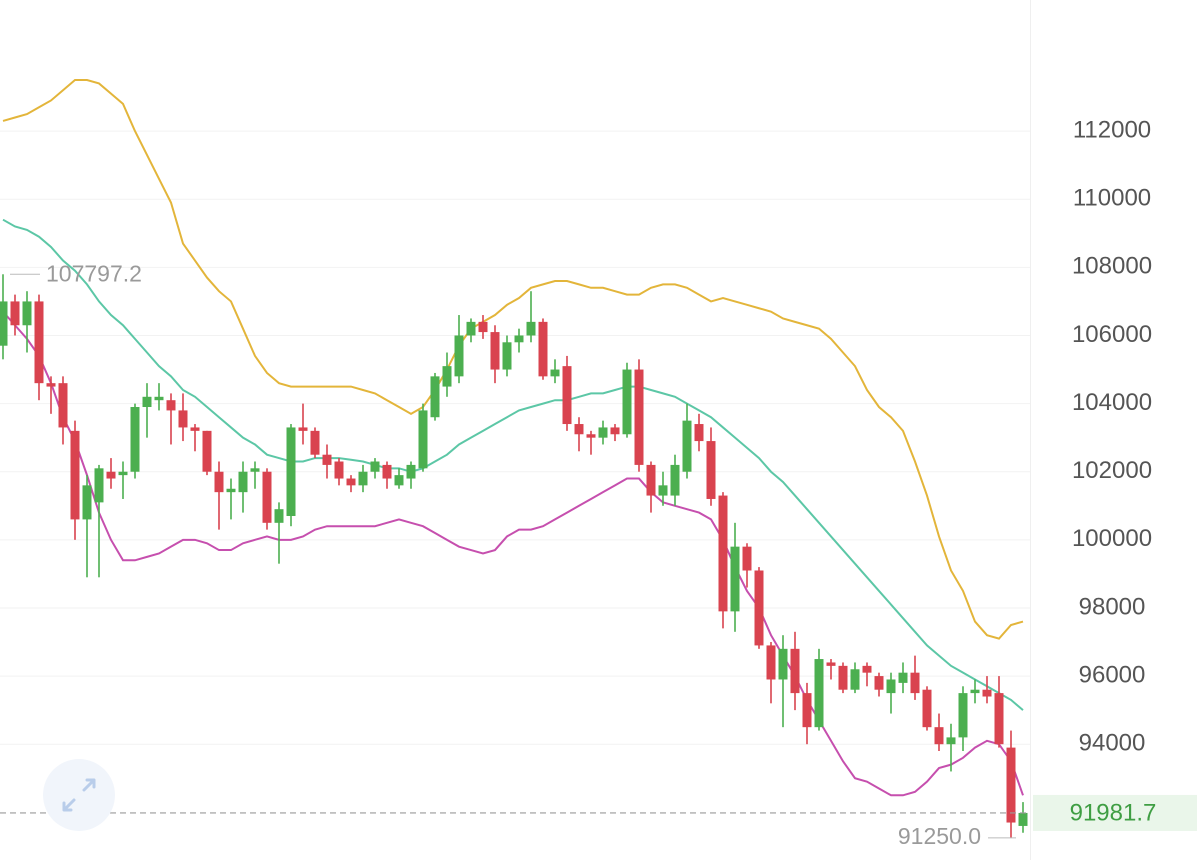 The height and width of the screenshot is (860, 1197). What do you see at coordinates (94, 273) in the screenshot?
I see `max-label: 107797.2` at bounding box center [94, 273].